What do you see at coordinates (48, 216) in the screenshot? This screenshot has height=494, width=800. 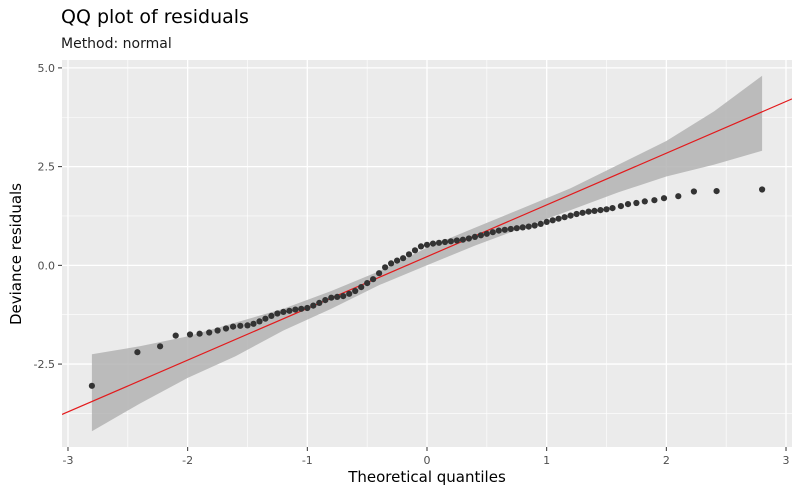 I see `y-axis-ticks: -2.5 0.0 2.5 5.0` at bounding box center [48, 216].